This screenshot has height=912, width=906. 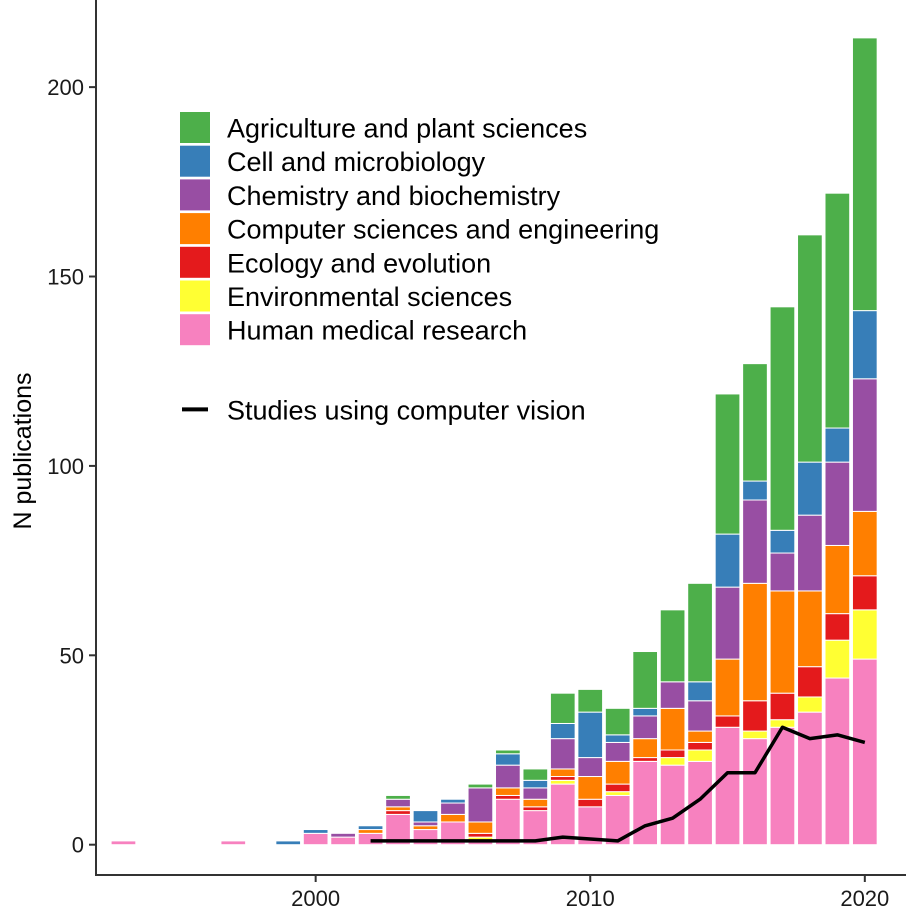 I want to click on x-tick-label: 2000, so click(x=315, y=898).